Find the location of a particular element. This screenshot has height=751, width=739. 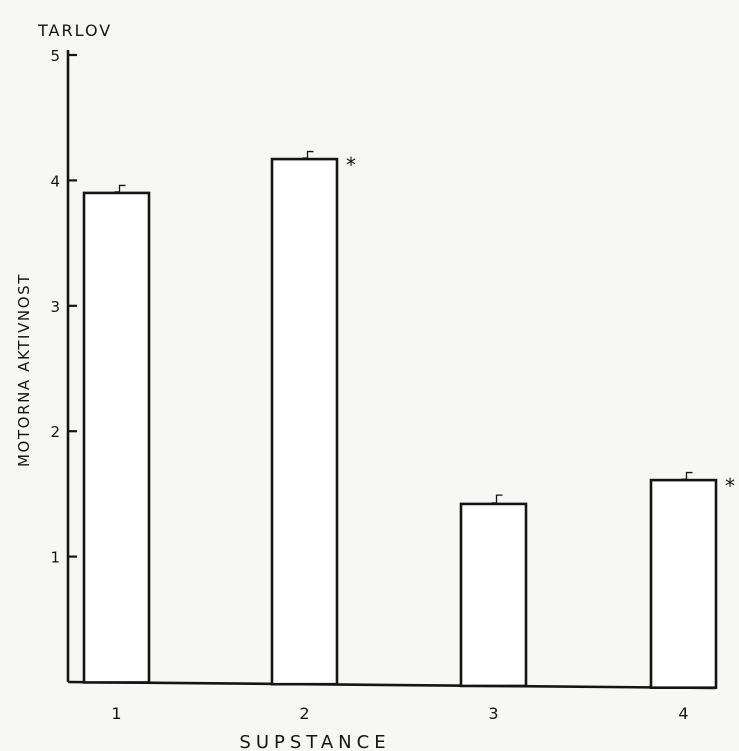

x-tick-label-1: 1 is located at coordinates (116, 713).